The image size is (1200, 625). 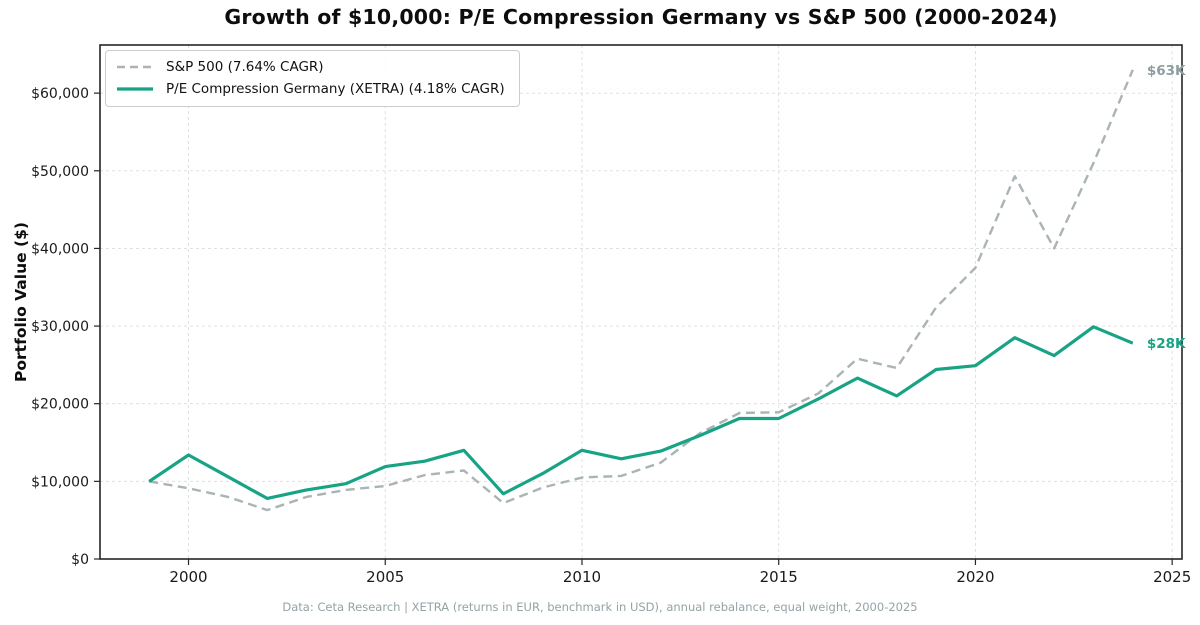 What do you see at coordinates (1166, 71) in the screenshot?
I see `sp500-end-label: $63K` at bounding box center [1166, 71].